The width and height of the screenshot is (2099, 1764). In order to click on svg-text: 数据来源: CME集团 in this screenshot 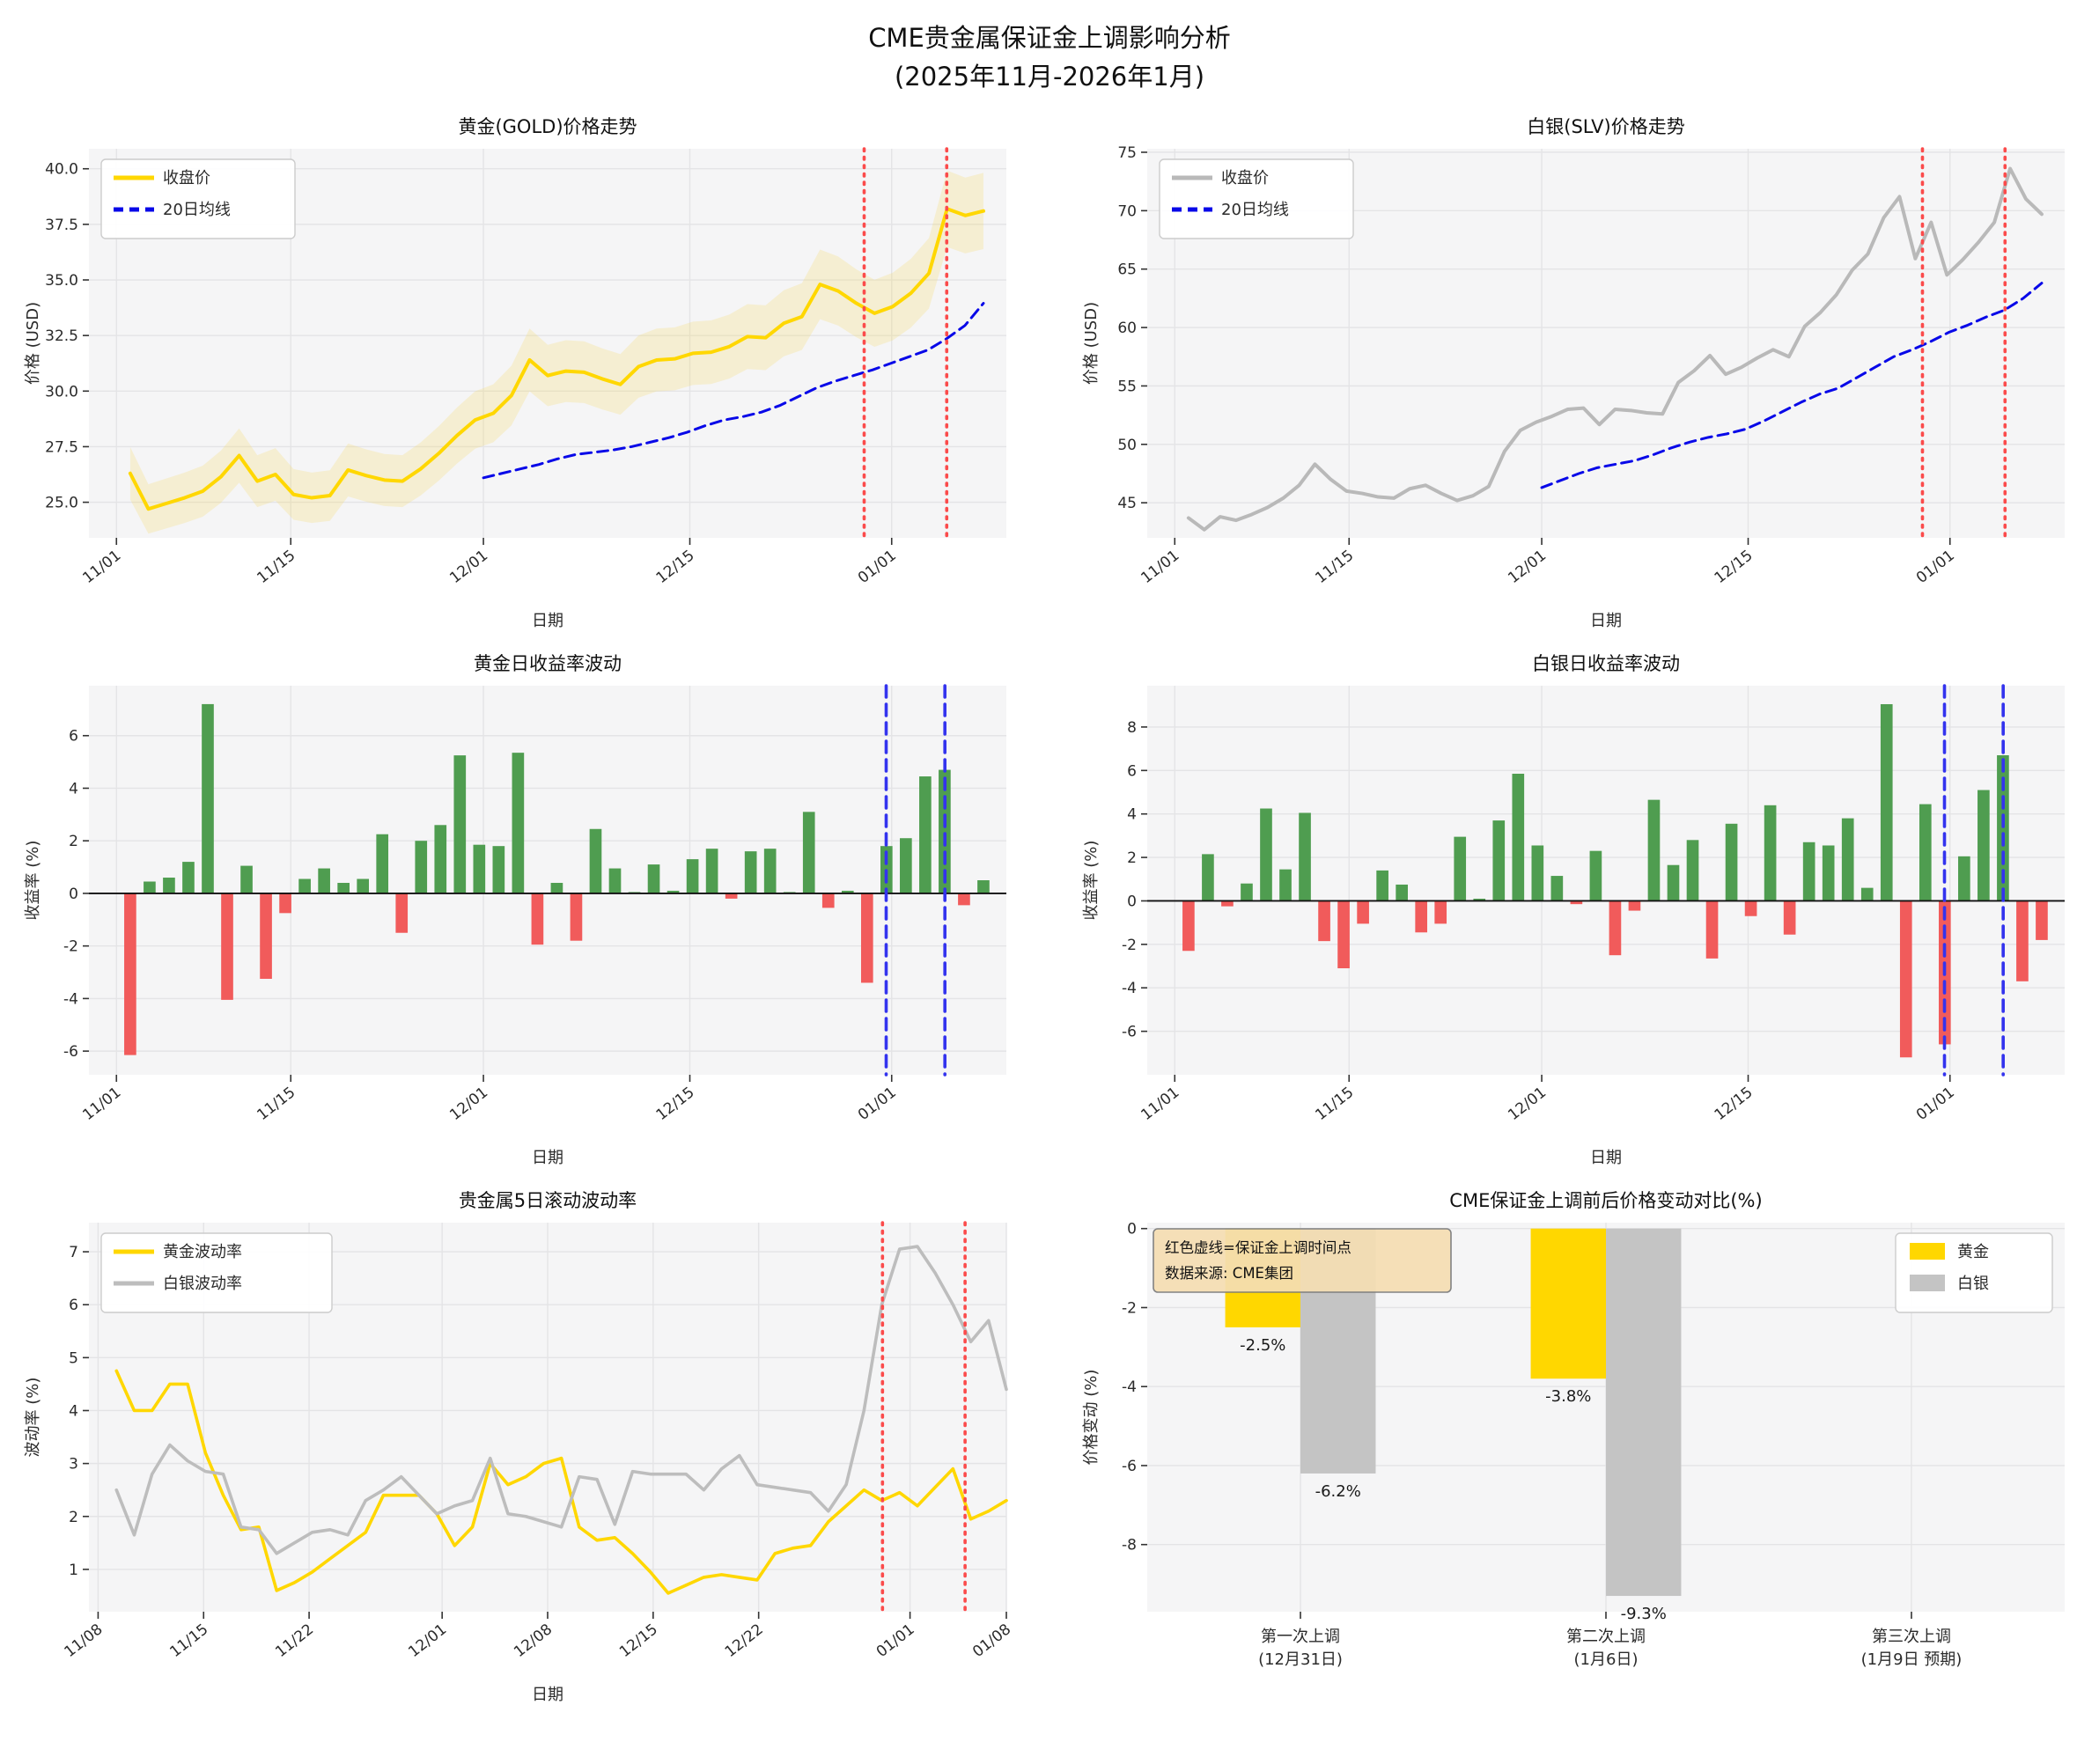, I will do `click(1229, 1273)`.